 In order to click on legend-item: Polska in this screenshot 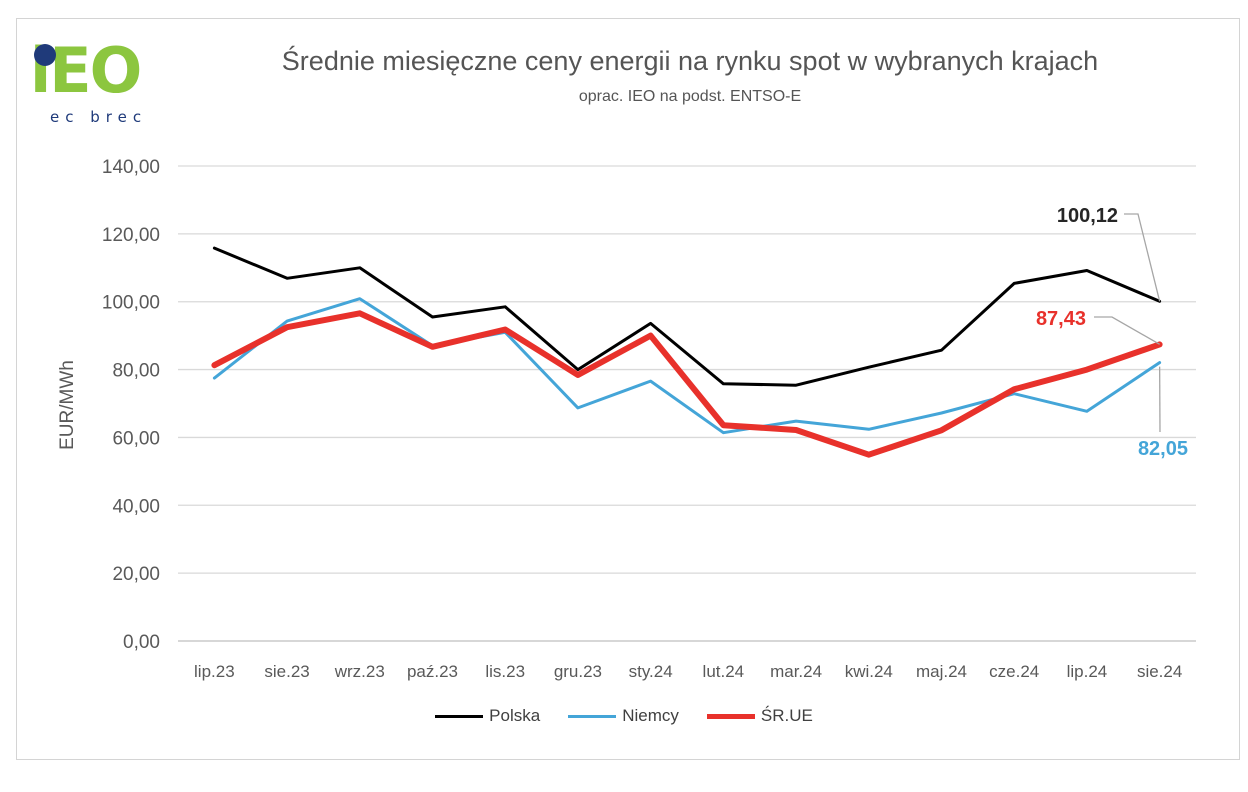, I will do `click(487, 716)`.